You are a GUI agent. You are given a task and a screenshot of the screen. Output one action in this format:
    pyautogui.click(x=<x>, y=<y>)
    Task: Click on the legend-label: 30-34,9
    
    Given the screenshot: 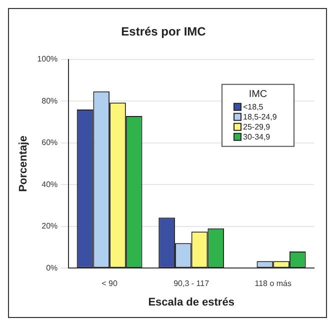 What is the action you would take?
    pyautogui.click(x=257, y=137)
    